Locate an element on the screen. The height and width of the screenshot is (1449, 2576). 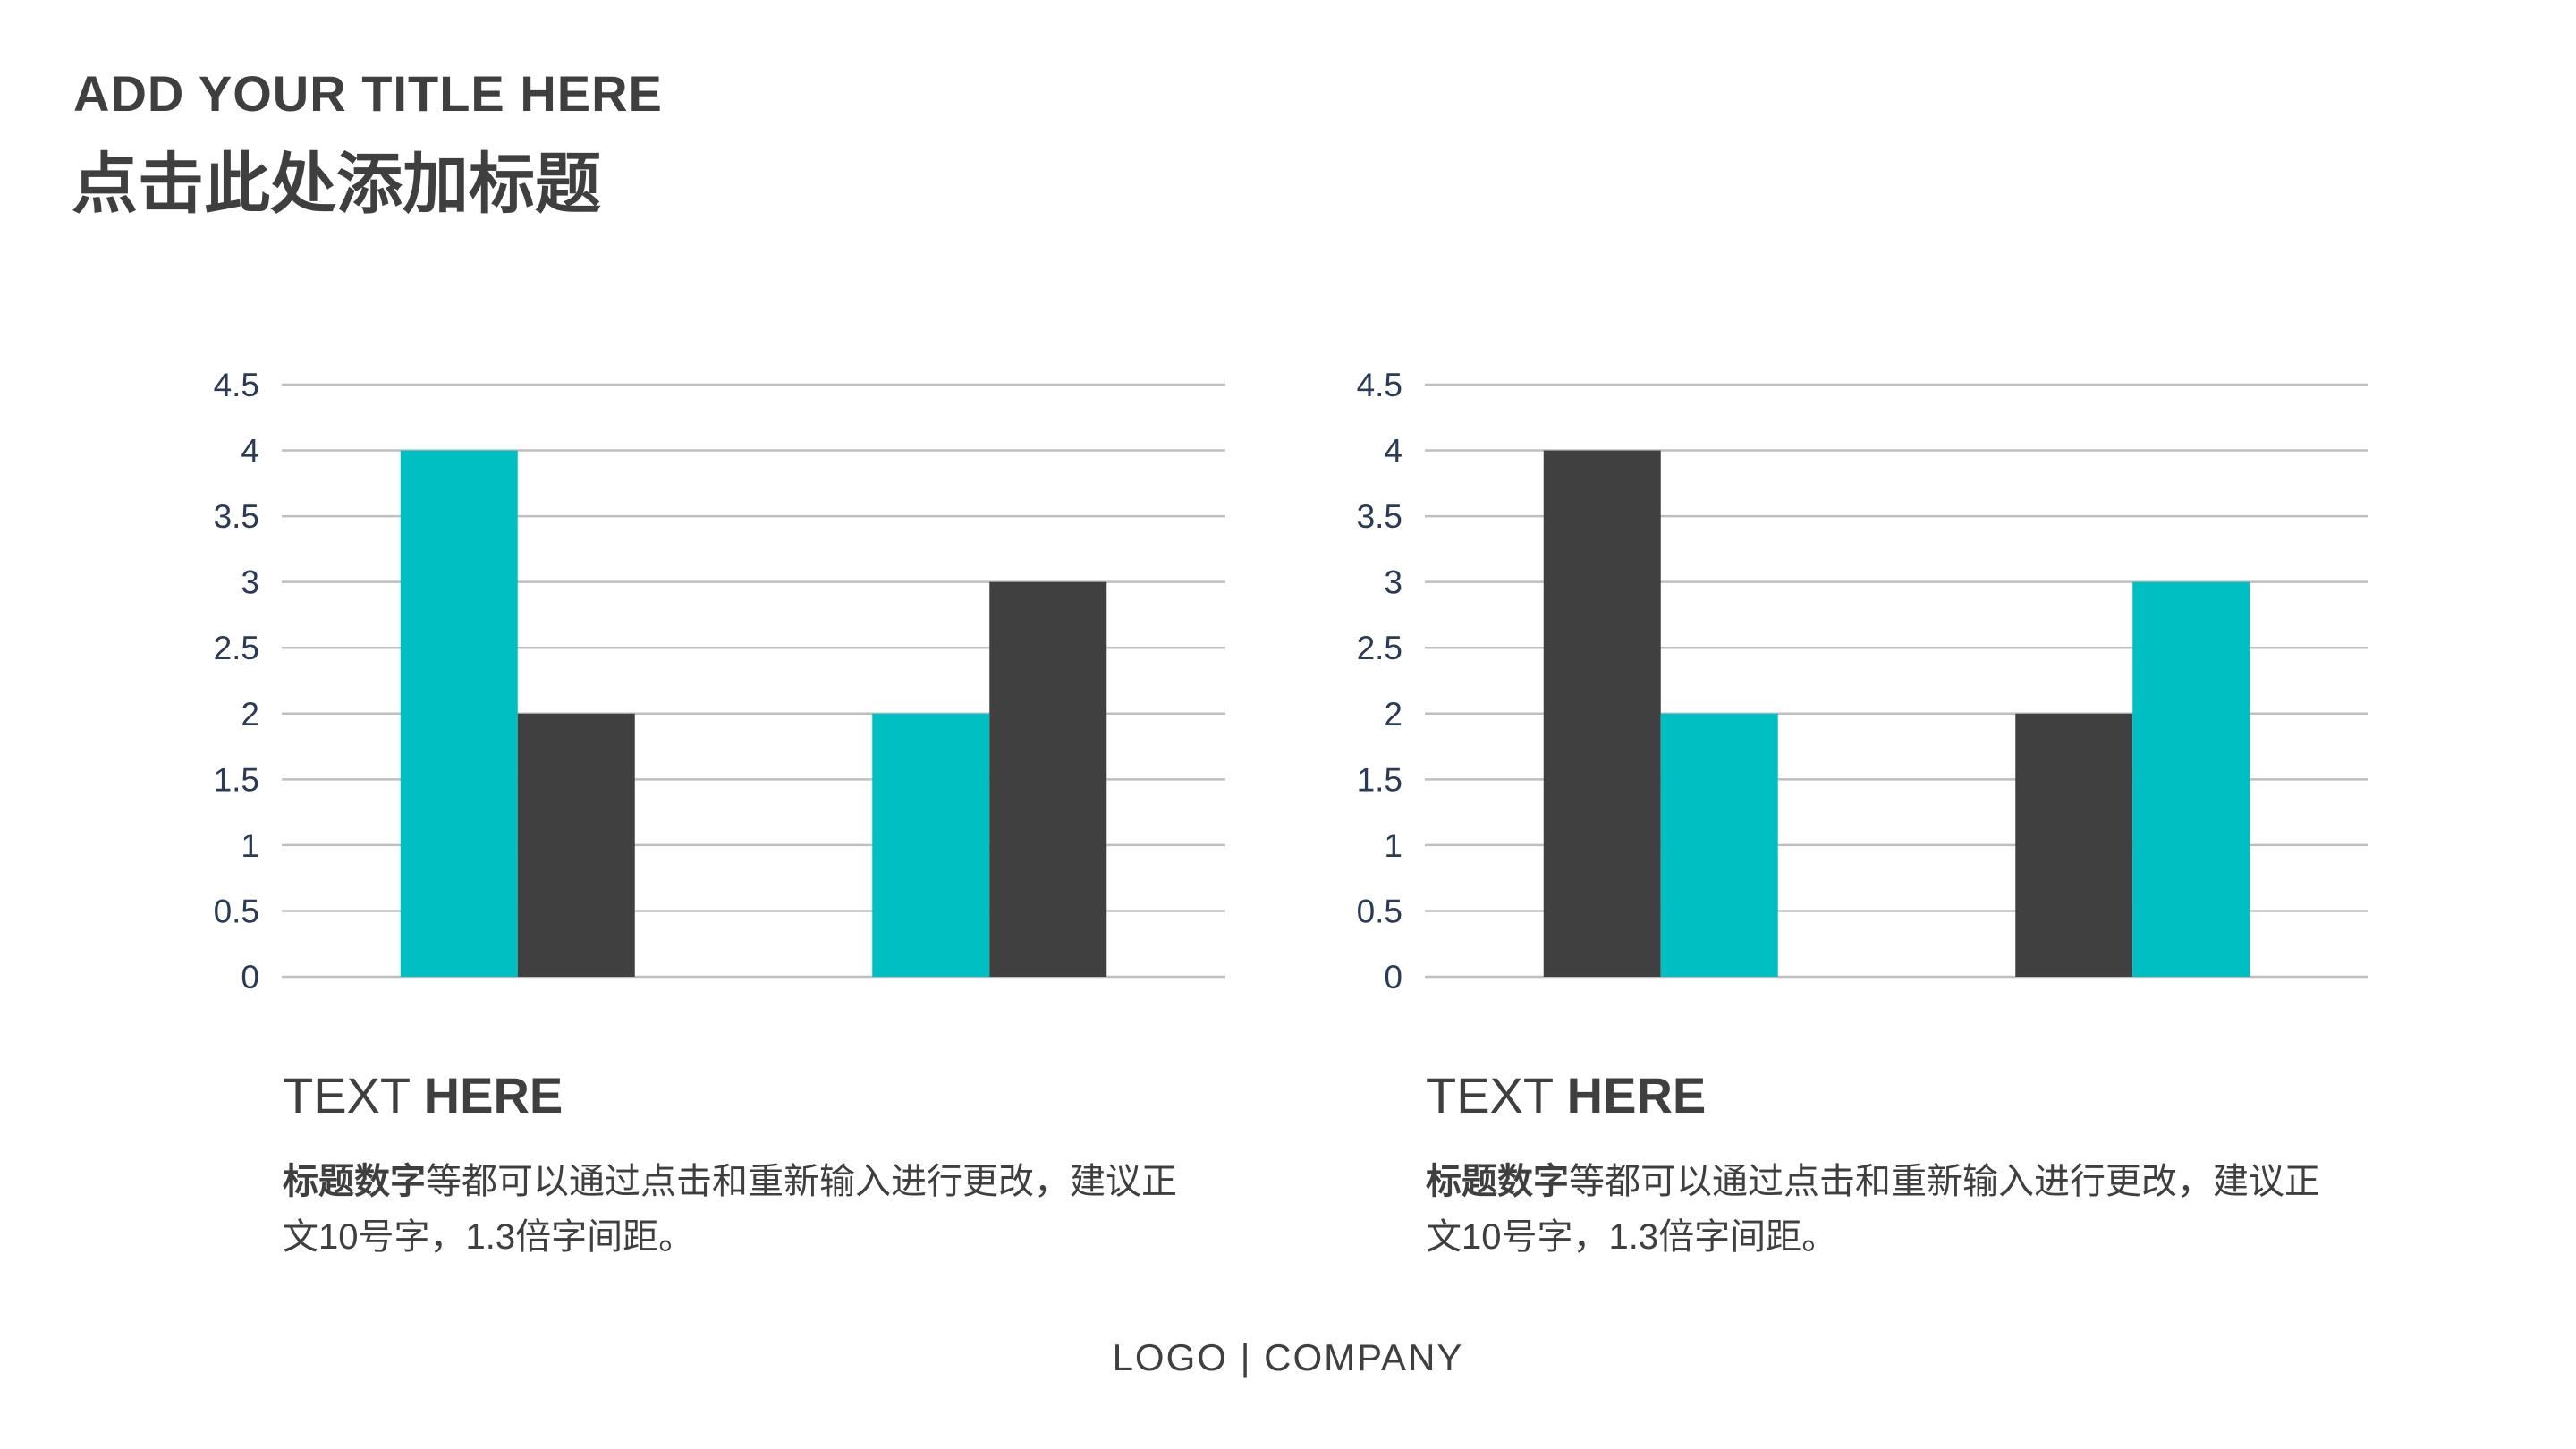
page-title-en: ADD YOUR TITLE HERE is located at coordinates (368, 93).